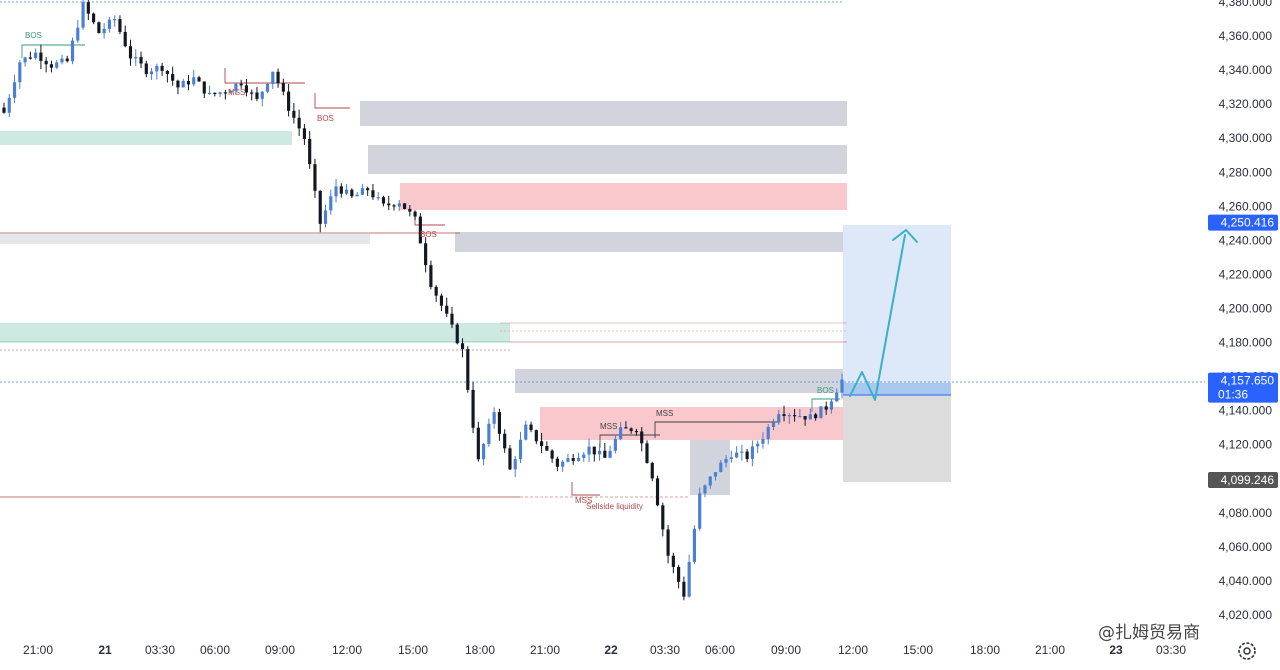  I want to click on annotation-label: Sellside liquidity, so click(614, 506).